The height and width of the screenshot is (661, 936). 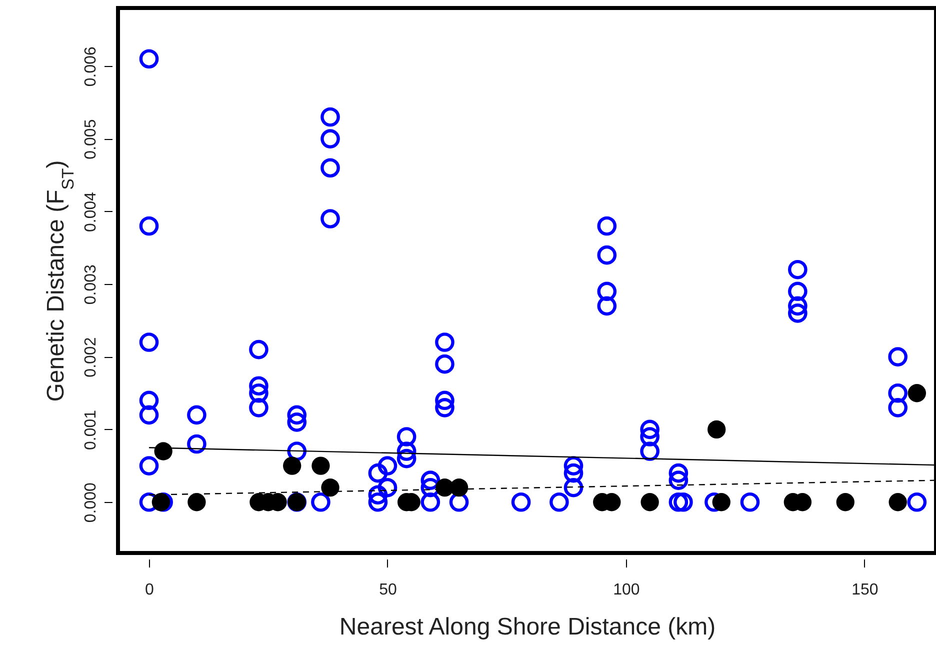 I want to click on y-tick-label: 0.000, so click(x=91, y=502).